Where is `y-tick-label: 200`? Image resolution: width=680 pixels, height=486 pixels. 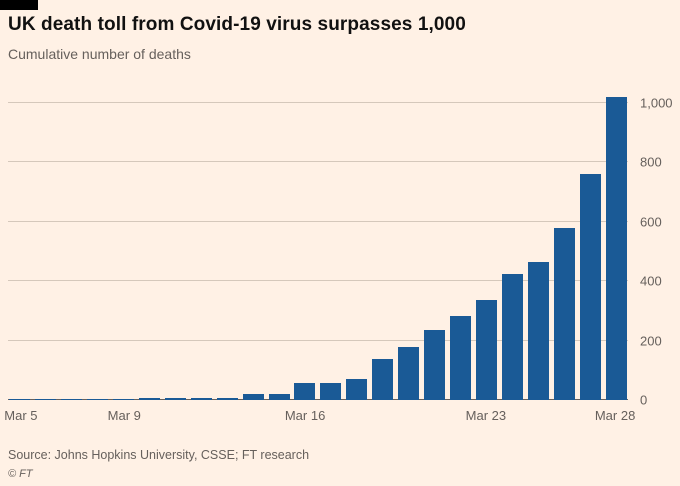
y-tick-label: 200 is located at coordinates (651, 341).